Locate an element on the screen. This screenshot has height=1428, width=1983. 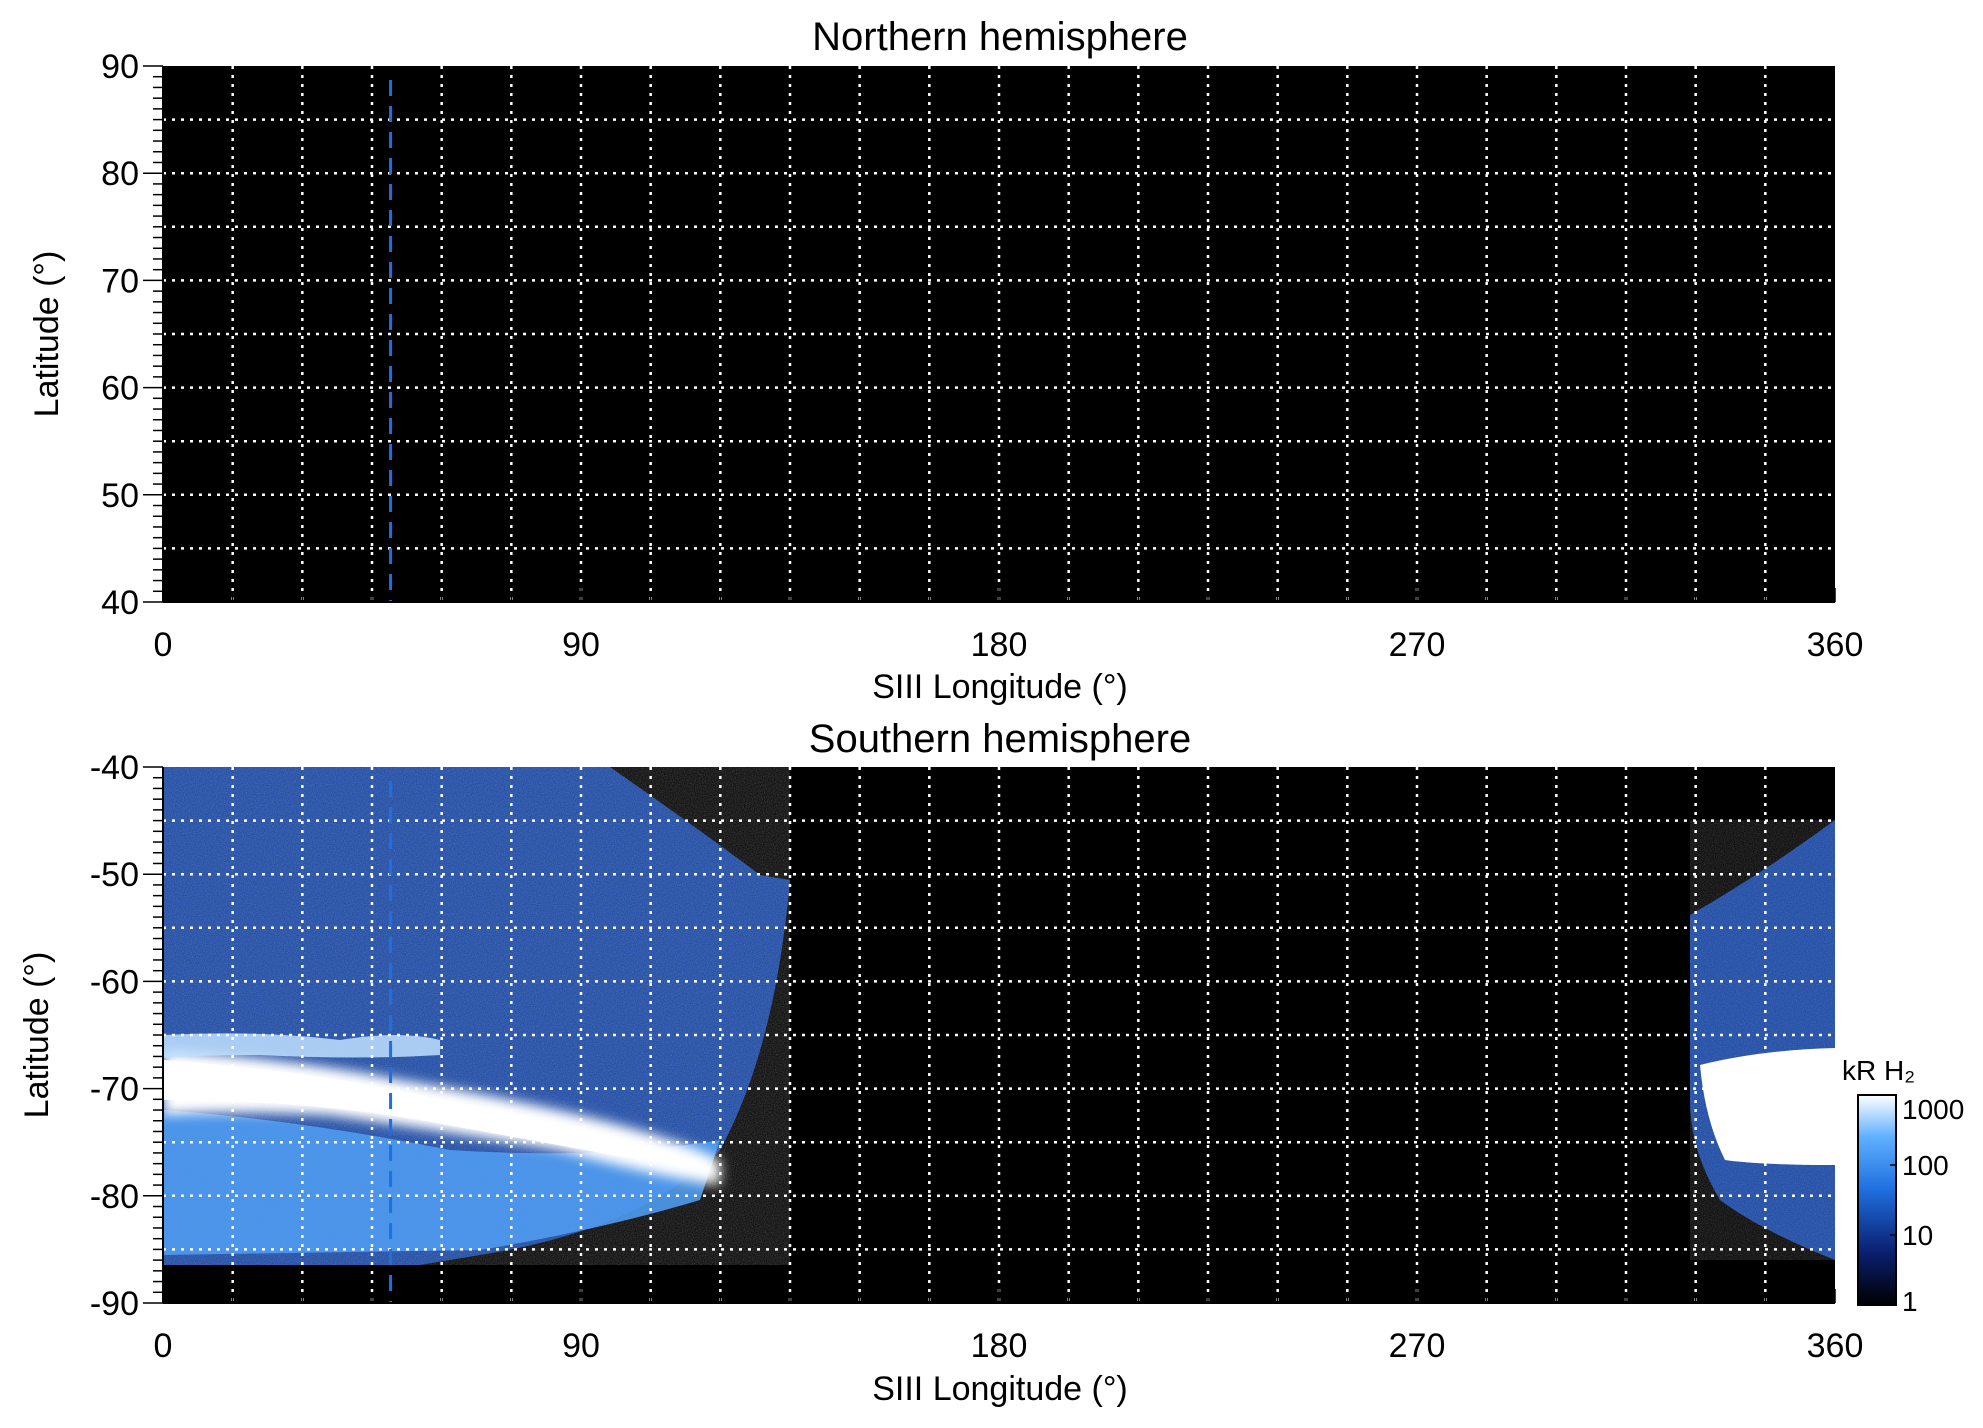
colorbar-tick-label: 10 is located at coordinates (1917, 1235).